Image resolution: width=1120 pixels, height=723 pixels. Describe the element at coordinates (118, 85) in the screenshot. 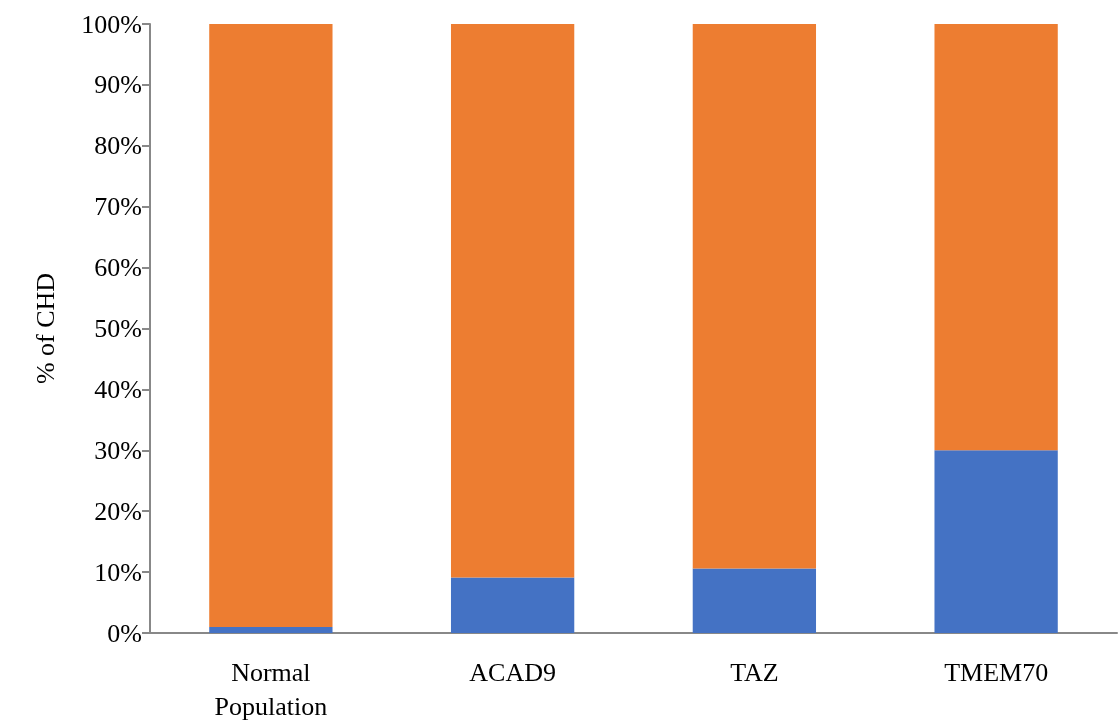

I see `y-tick-label: 90%` at that location.